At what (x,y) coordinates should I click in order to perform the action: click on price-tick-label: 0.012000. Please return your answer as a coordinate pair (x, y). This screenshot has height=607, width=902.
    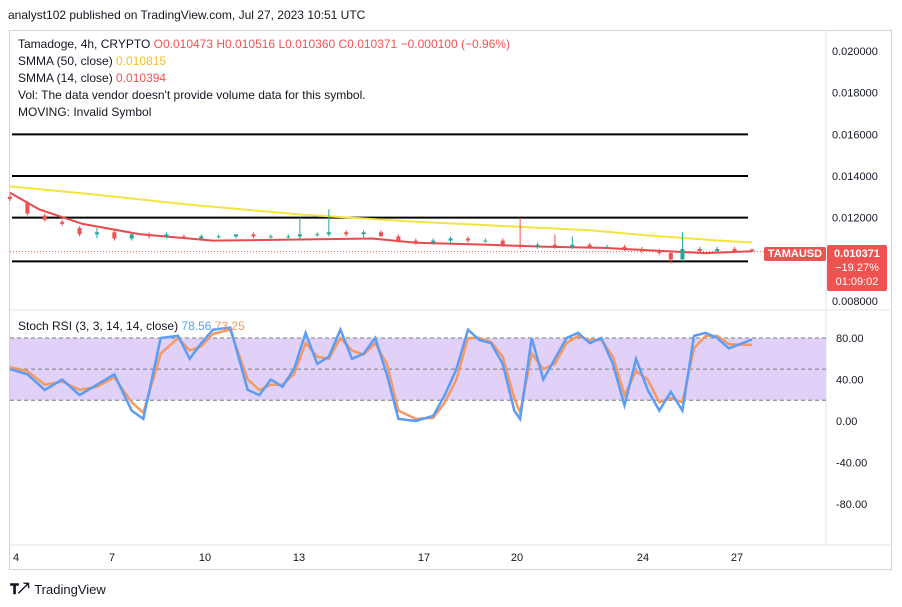
    Looking at the image, I should click on (855, 219).